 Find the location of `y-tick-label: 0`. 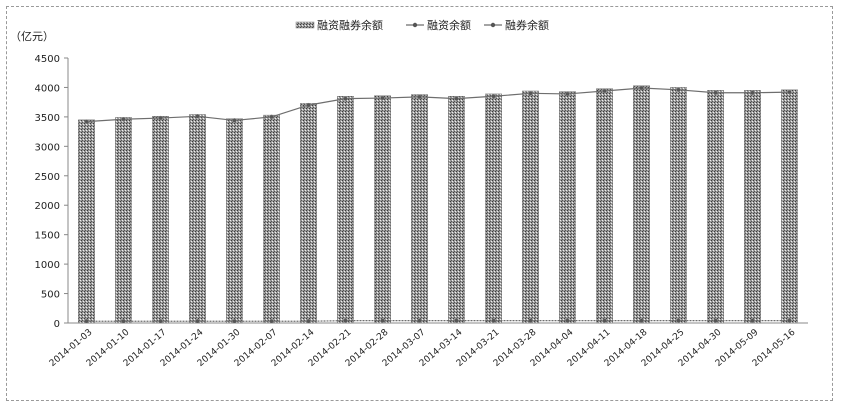

y-tick-label: 0 is located at coordinates (57, 324).